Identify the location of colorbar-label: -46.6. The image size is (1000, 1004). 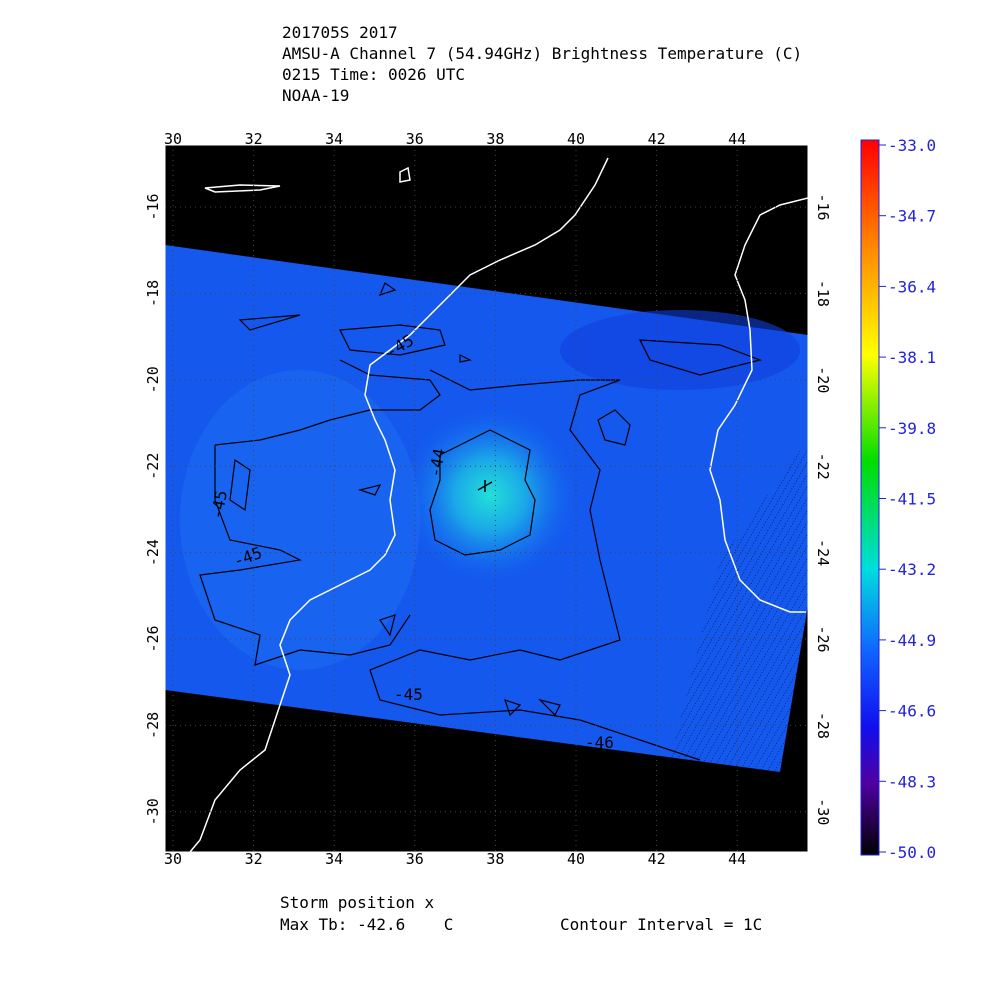
(912, 711).